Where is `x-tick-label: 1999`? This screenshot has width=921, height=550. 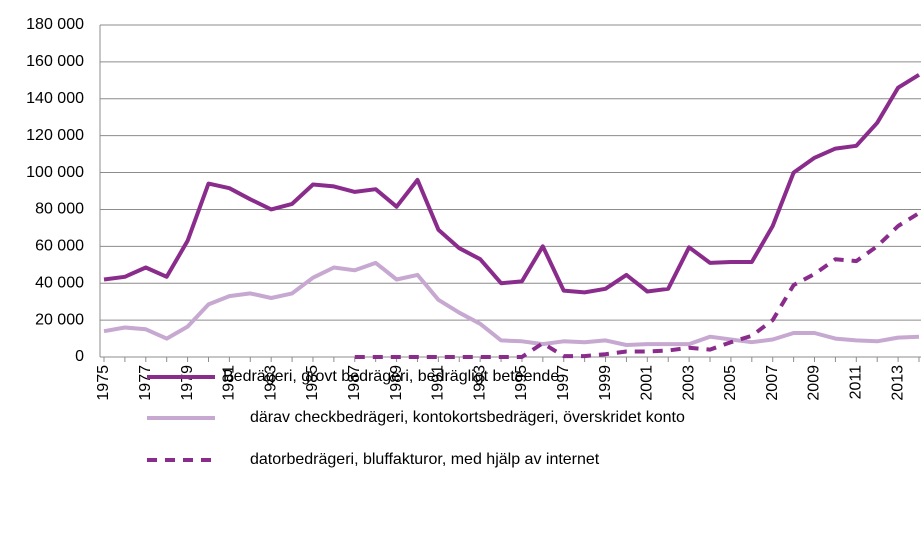 x-tick-label: 1999 is located at coordinates (605, 383).